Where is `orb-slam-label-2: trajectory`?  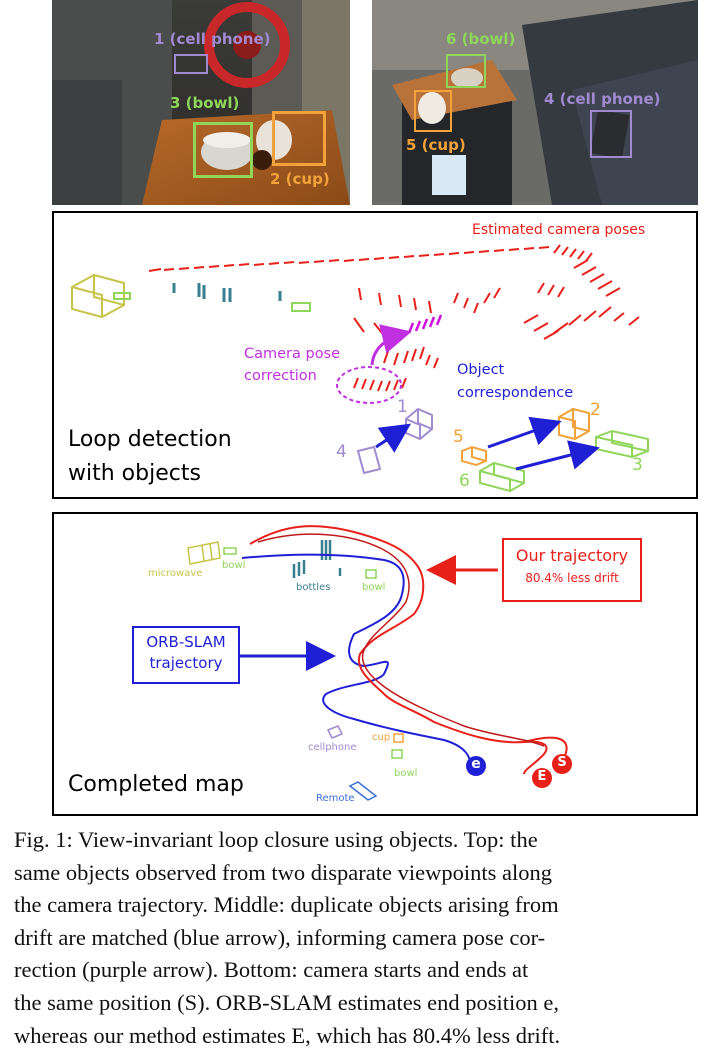
orb-slam-label-2: trajectory is located at coordinates (186, 663).